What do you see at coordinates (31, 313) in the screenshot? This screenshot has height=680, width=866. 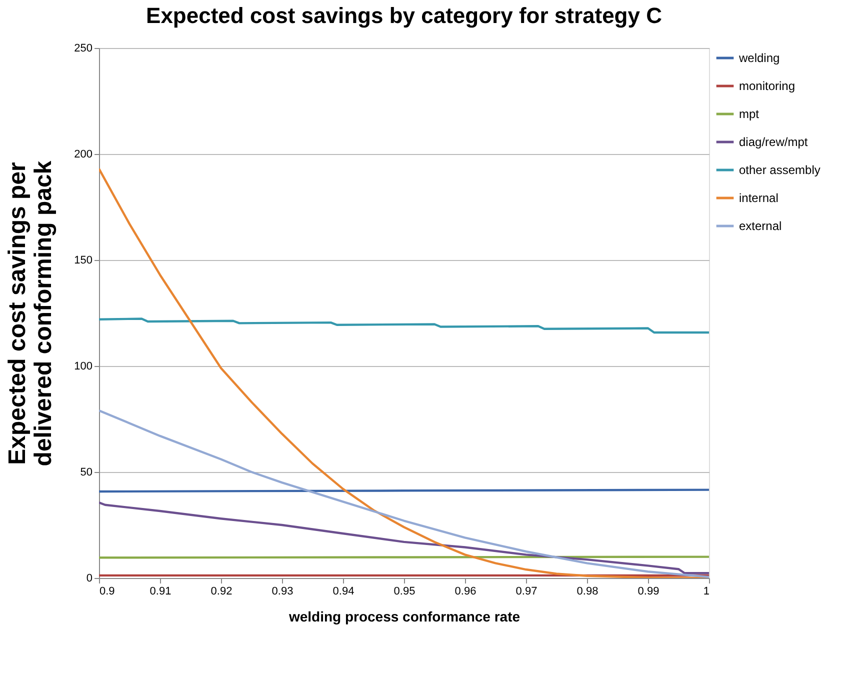 I see `y-axis-title: Expected cost savings per delivered conforming pack` at bounding box center [31, 313].